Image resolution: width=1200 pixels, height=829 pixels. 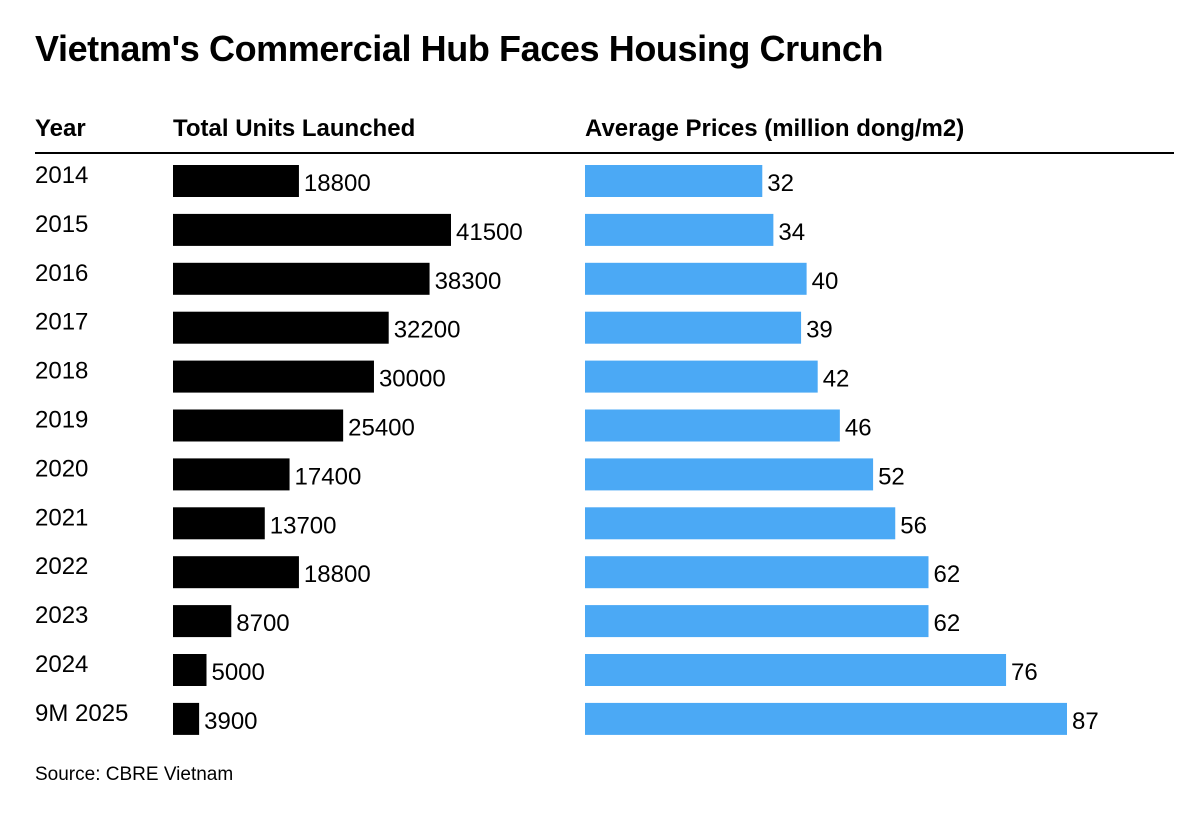 What do you see at coordinates (775, 128) in the screenshot?
I see `prices-column-header: Average Prices (million dong/m2)` at bounding box center [775, 128].